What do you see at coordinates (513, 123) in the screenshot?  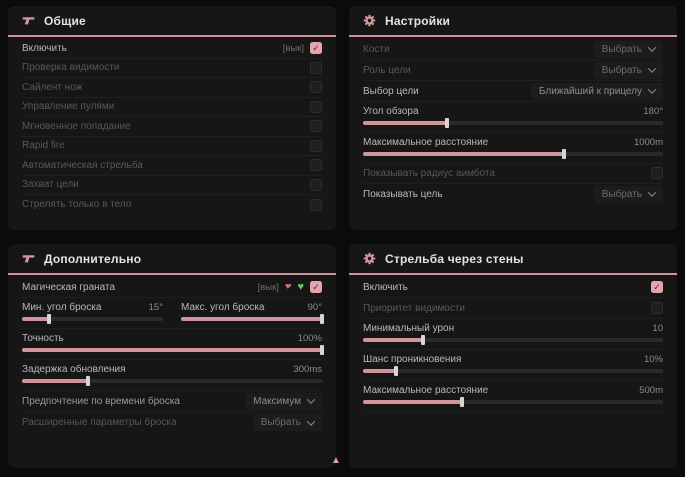 I see `fov-slider` at bounding box center [513, 123].